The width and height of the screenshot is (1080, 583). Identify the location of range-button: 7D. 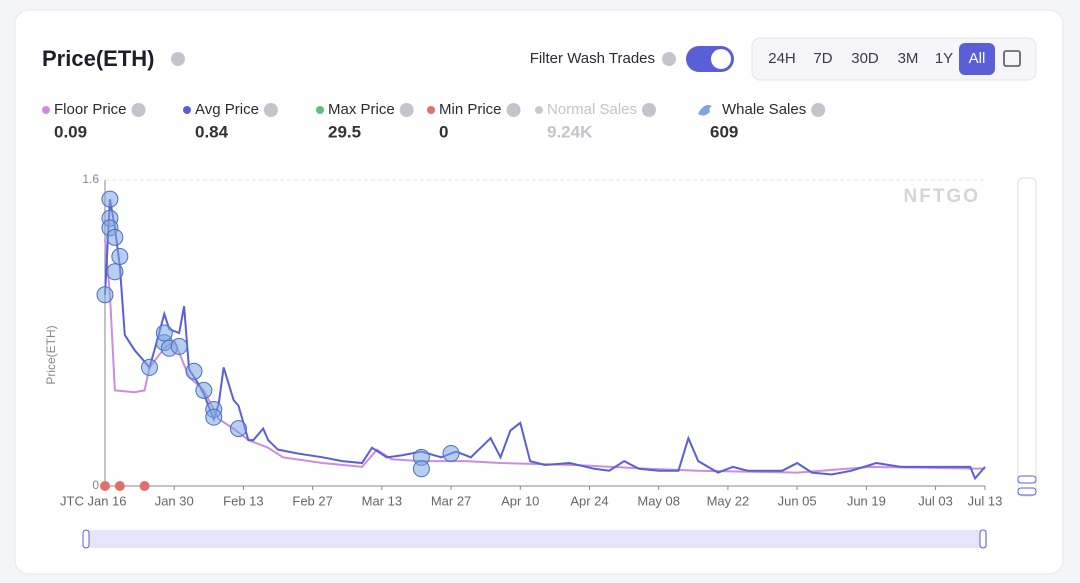
(822, 58).